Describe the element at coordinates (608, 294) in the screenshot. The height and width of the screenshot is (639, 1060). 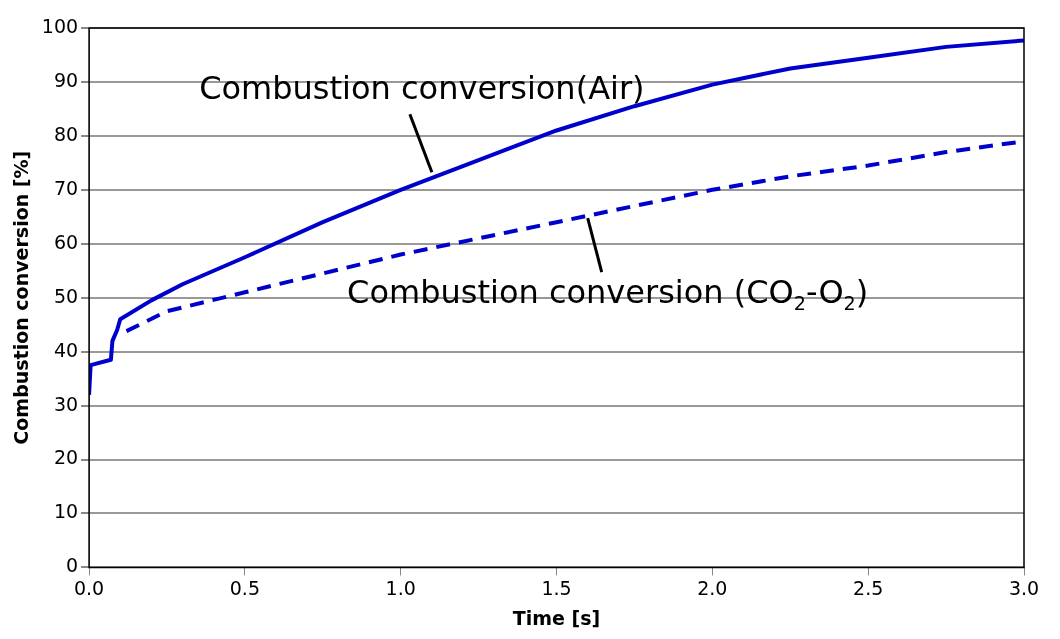
I see `annotation: Combustion conversion (CO$_{2}$-O$_{2}$)` at that location.